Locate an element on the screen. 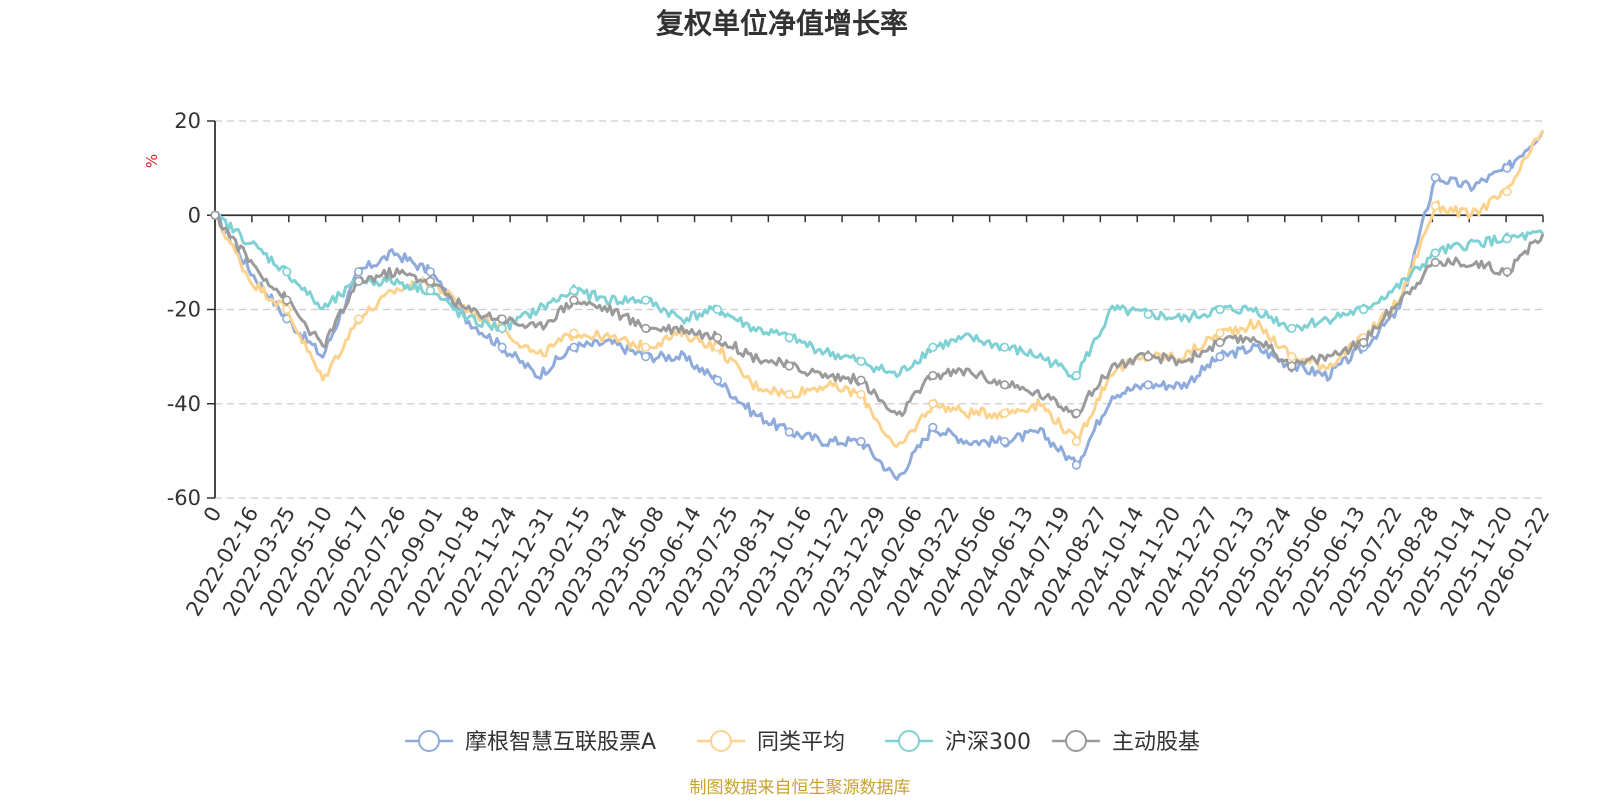  legend-label-1: 同类平均 is located at coordinates (801, 742).